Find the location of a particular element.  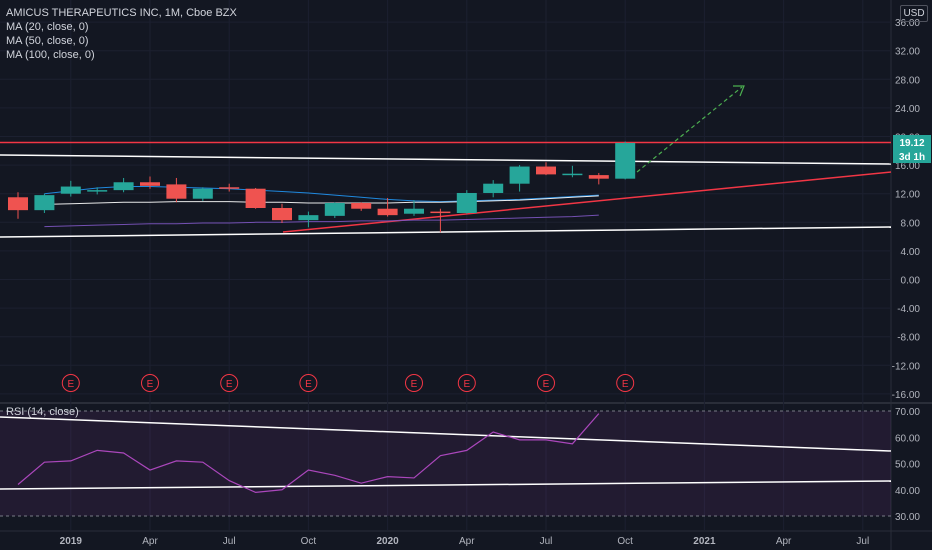

price-axis-tick: 4.00 is located at coordinates (911, 252).